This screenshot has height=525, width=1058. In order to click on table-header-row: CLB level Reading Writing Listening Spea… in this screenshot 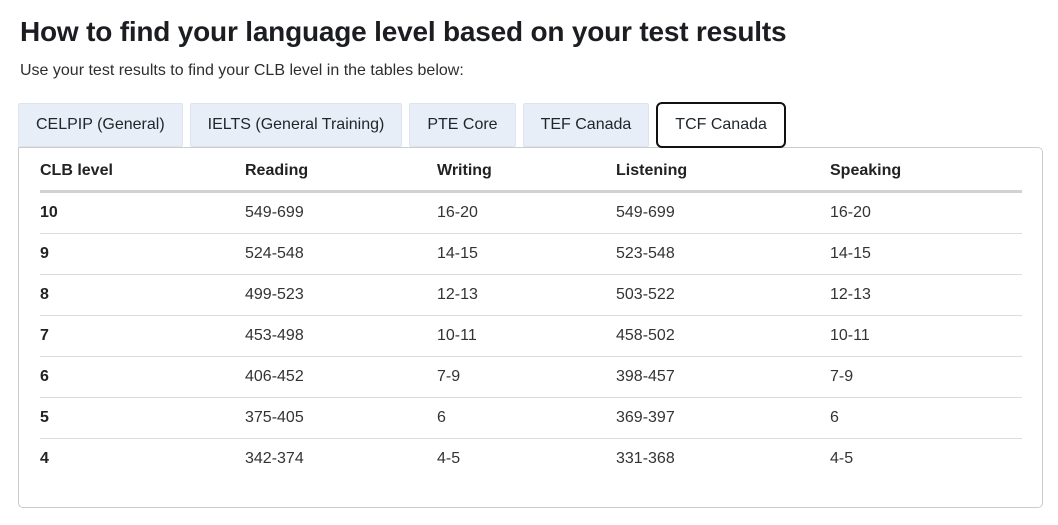, I will do `click(531, 170)`.